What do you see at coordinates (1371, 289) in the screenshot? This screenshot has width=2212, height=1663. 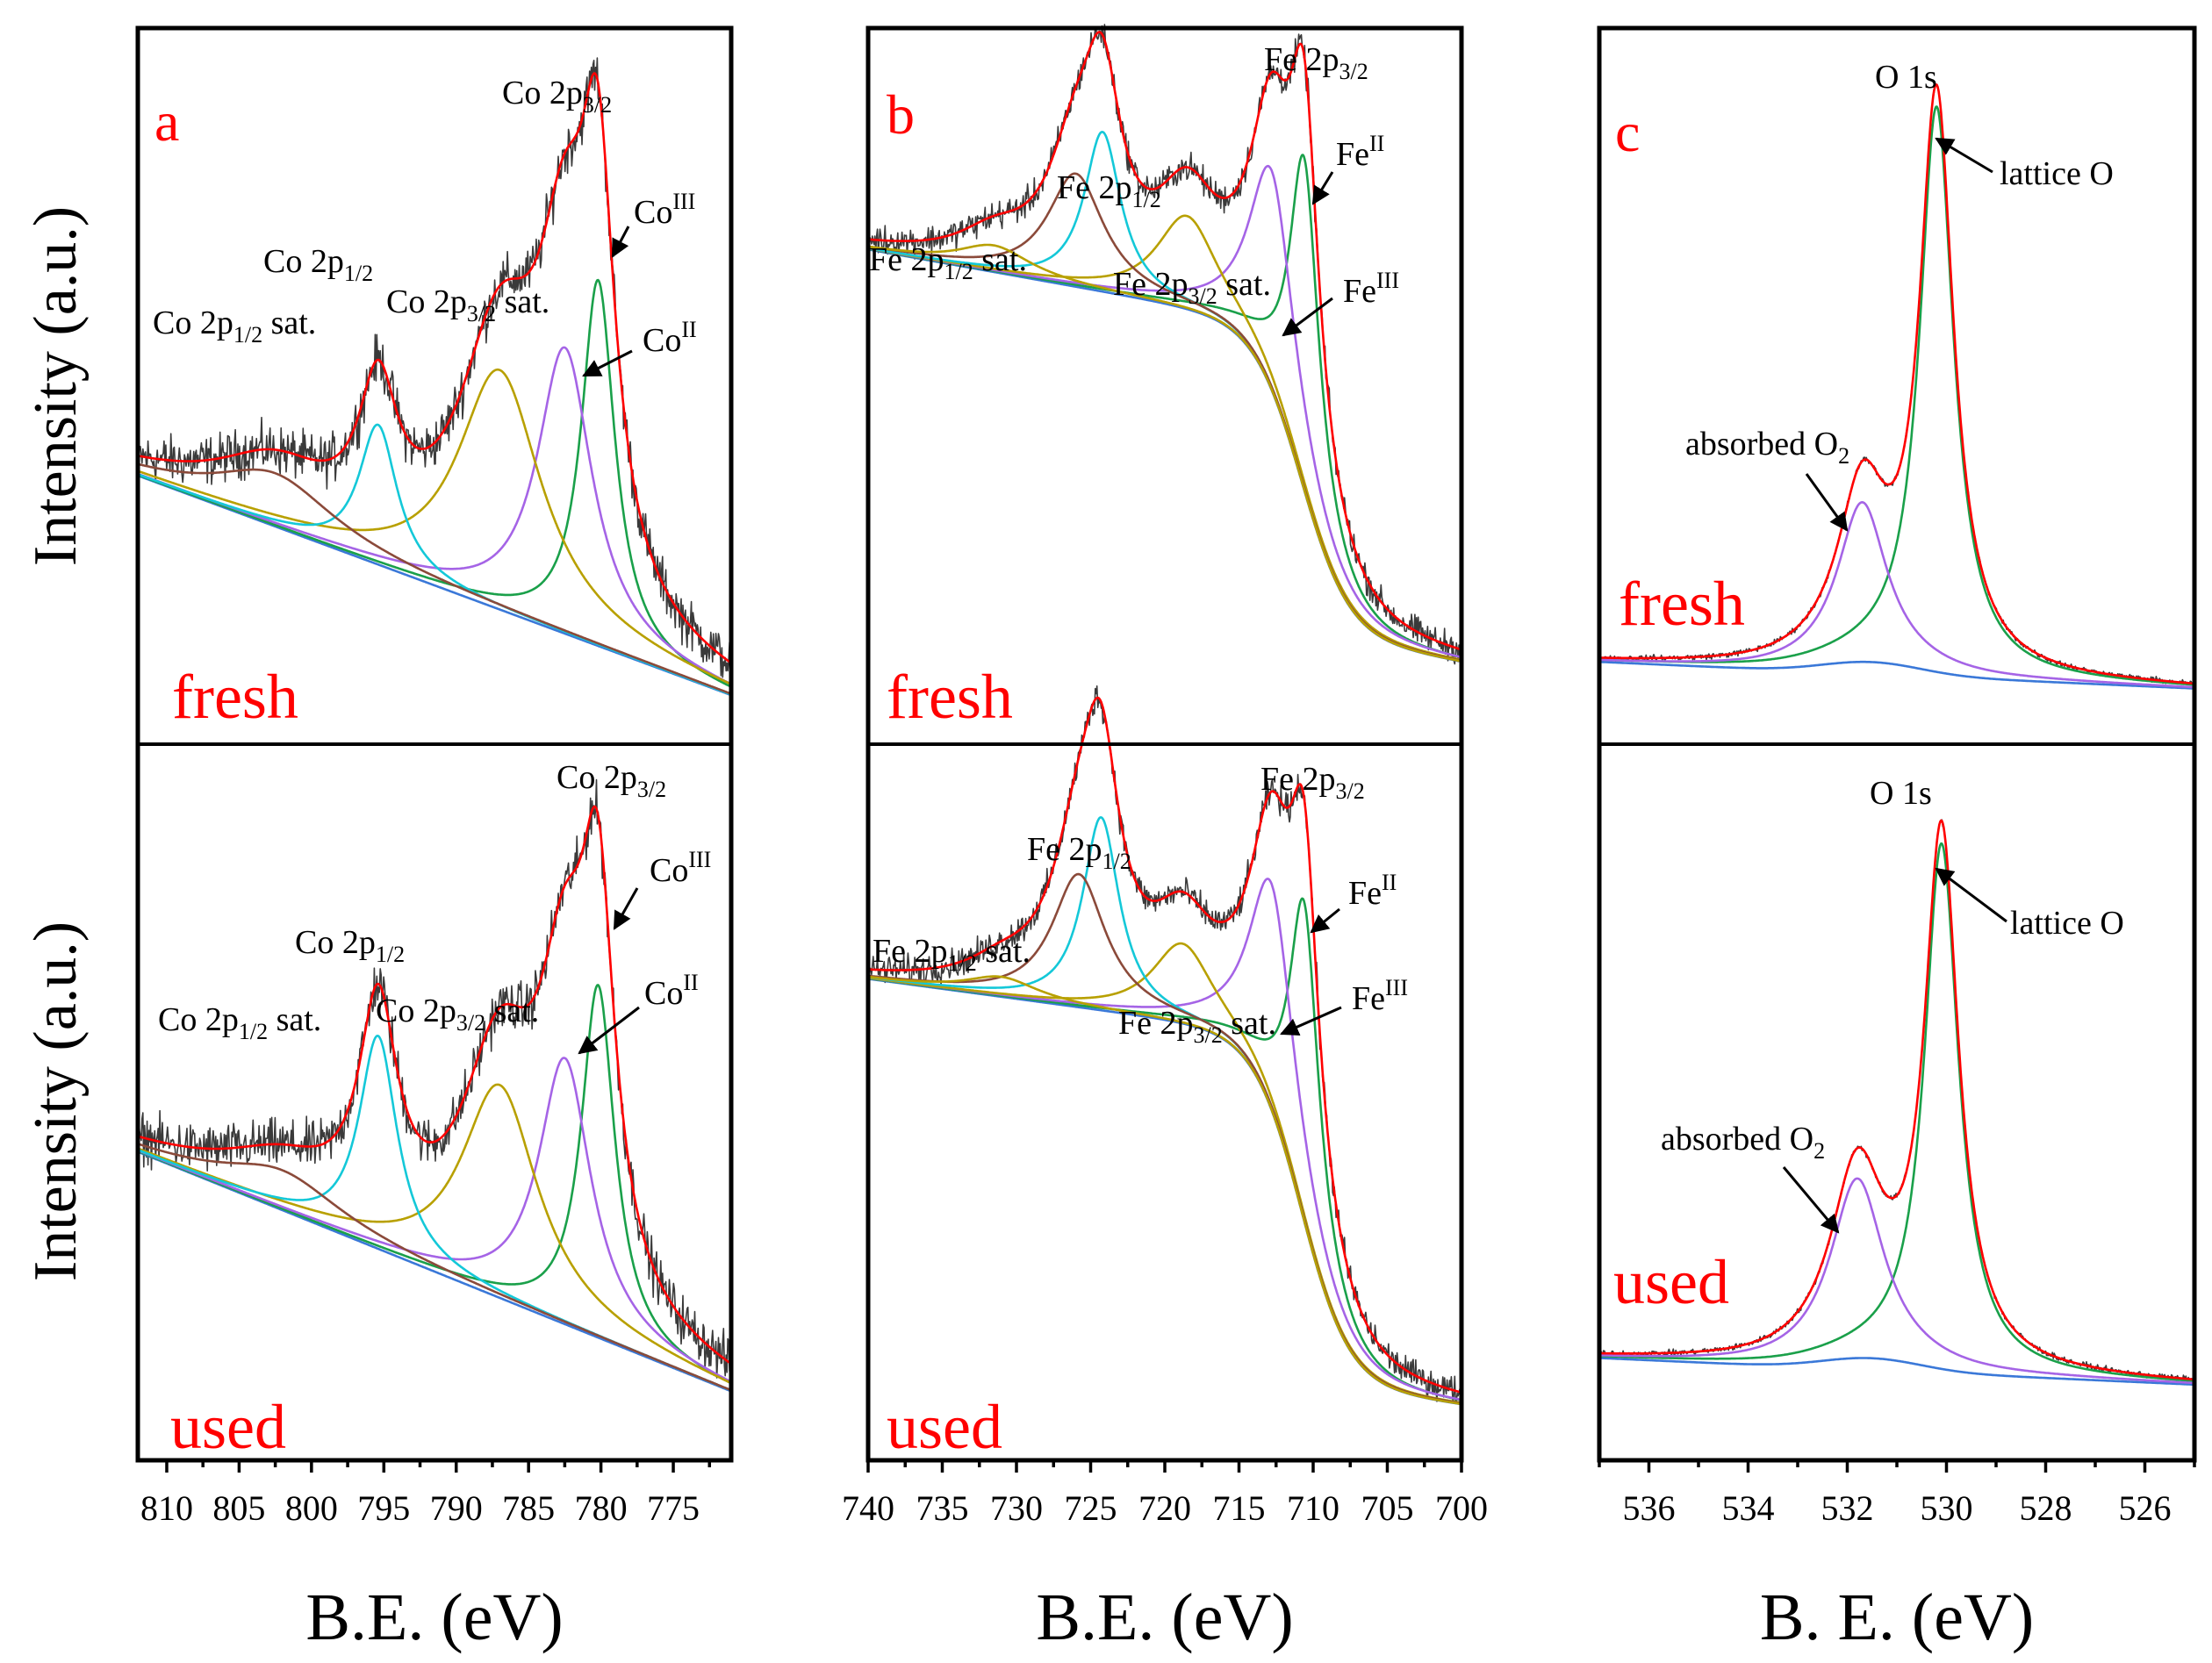 I see `label-fe-iii: FeIII` at bounding box center [1371, 289].